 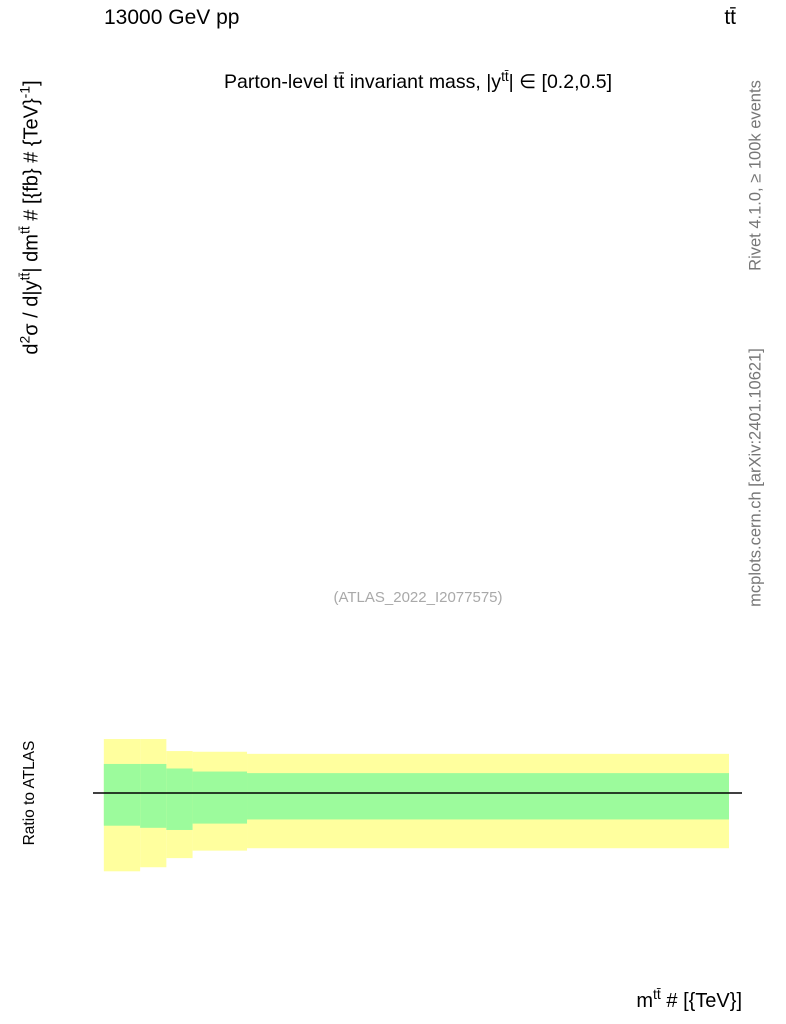 What do you see at coordinates (29, 217) in the screenshot?
I see `main-y-axis-title: d2σ / d|ytt̄| dmtt̄ # [{fb} # {TeV}-1]` at bounding box center [29, 217].